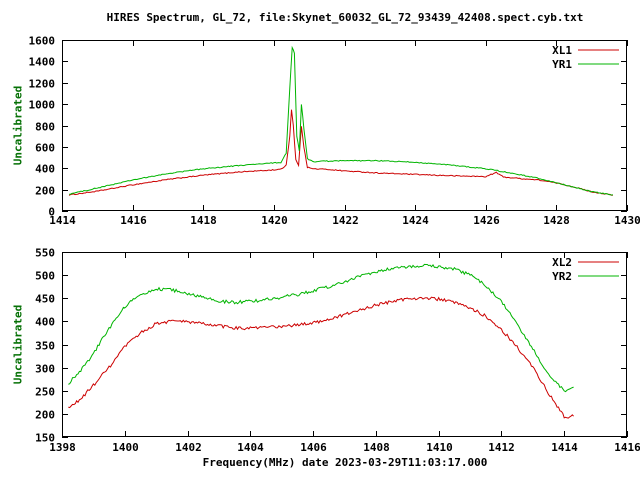 The width and height of the screenshot is (640, 480). I want to click on x-tick-label: 1410, so click(439, 447).